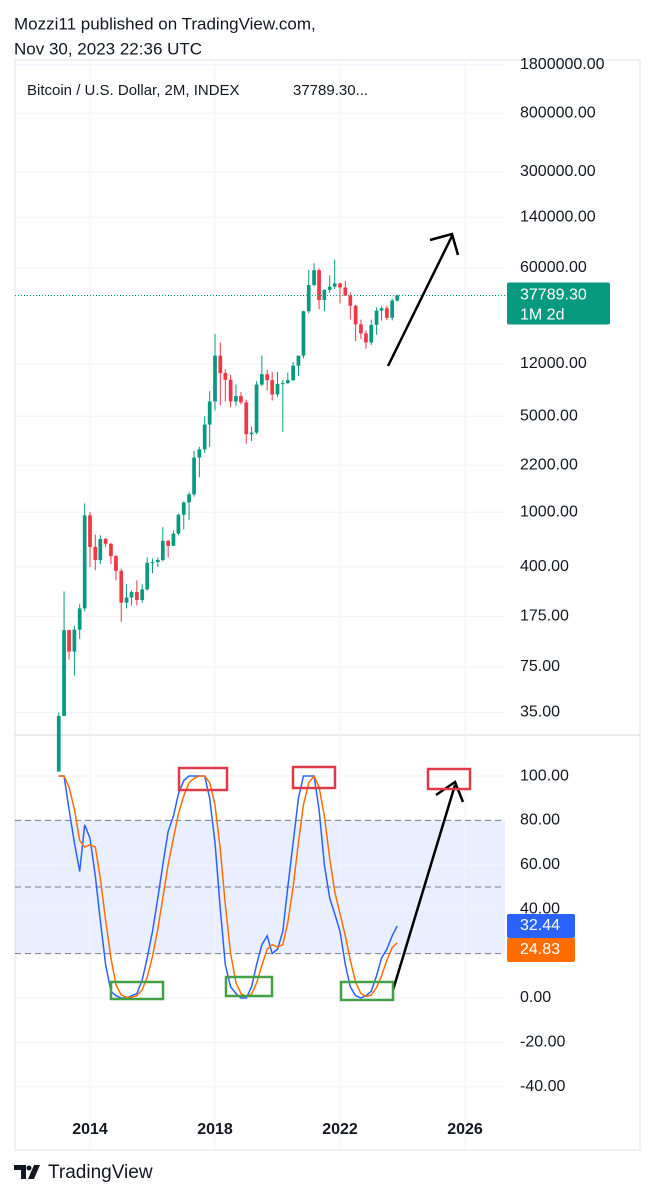 The image size is (653, 1200). I want to click on x-tick-label: 2022, so click(340, 1129).